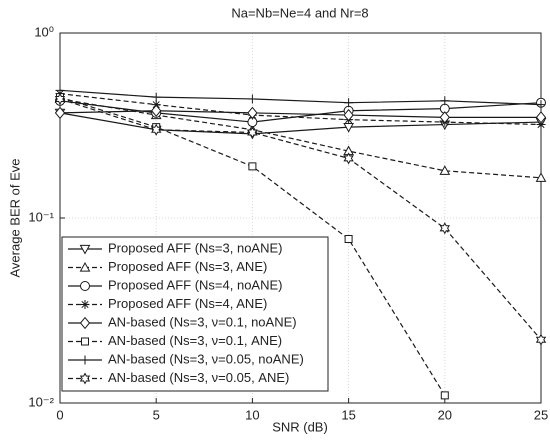  I want to click on legend-label: Proposed AFF (Ns=4, ANE), so click(187, 303).